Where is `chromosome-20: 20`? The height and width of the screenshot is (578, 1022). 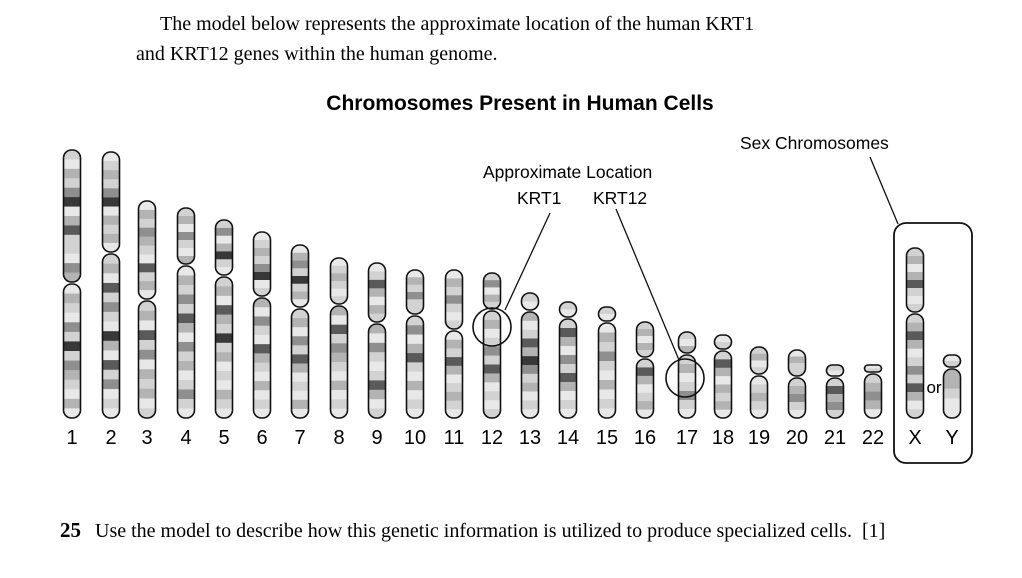
chromosome-20: 20 is located at coordinates (797, 399).